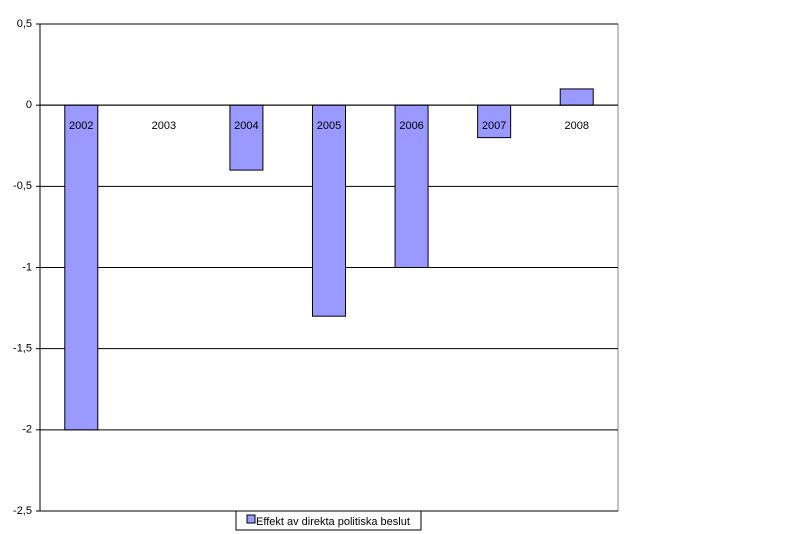 Image resolution: width=804 pixels, height=534 pixels. What do you see at coordinates (22, 186) in the screenshot?
I see `y-tick-label: -0,5` at bounding box center [22, 186].